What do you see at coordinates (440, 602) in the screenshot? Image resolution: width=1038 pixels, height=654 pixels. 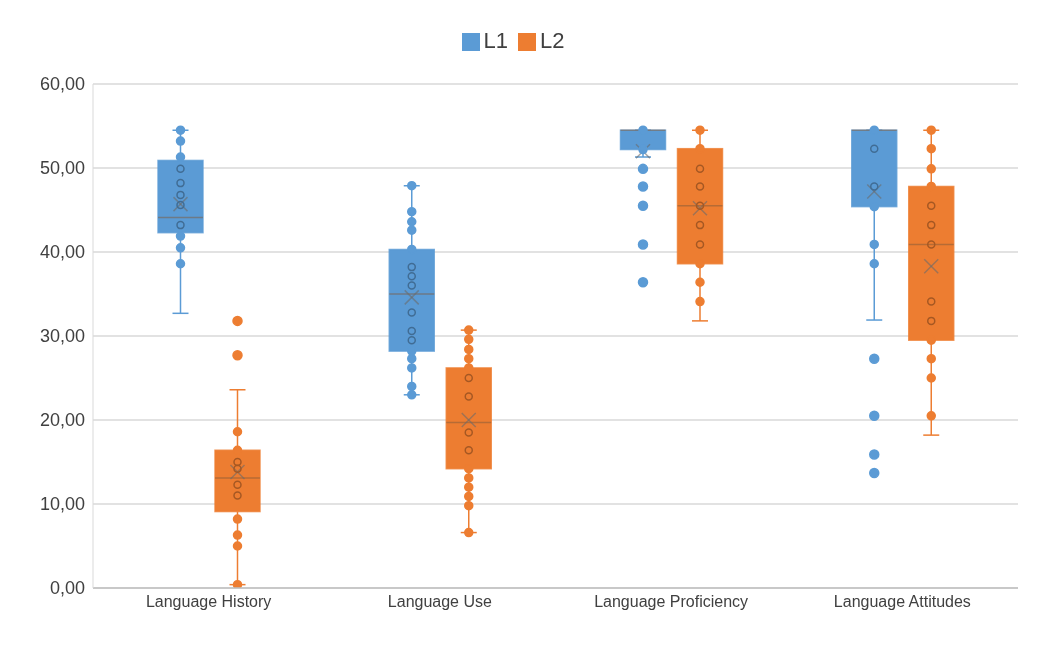 I see `x-tick-label: Language Use` at bounding box center [440, 602].